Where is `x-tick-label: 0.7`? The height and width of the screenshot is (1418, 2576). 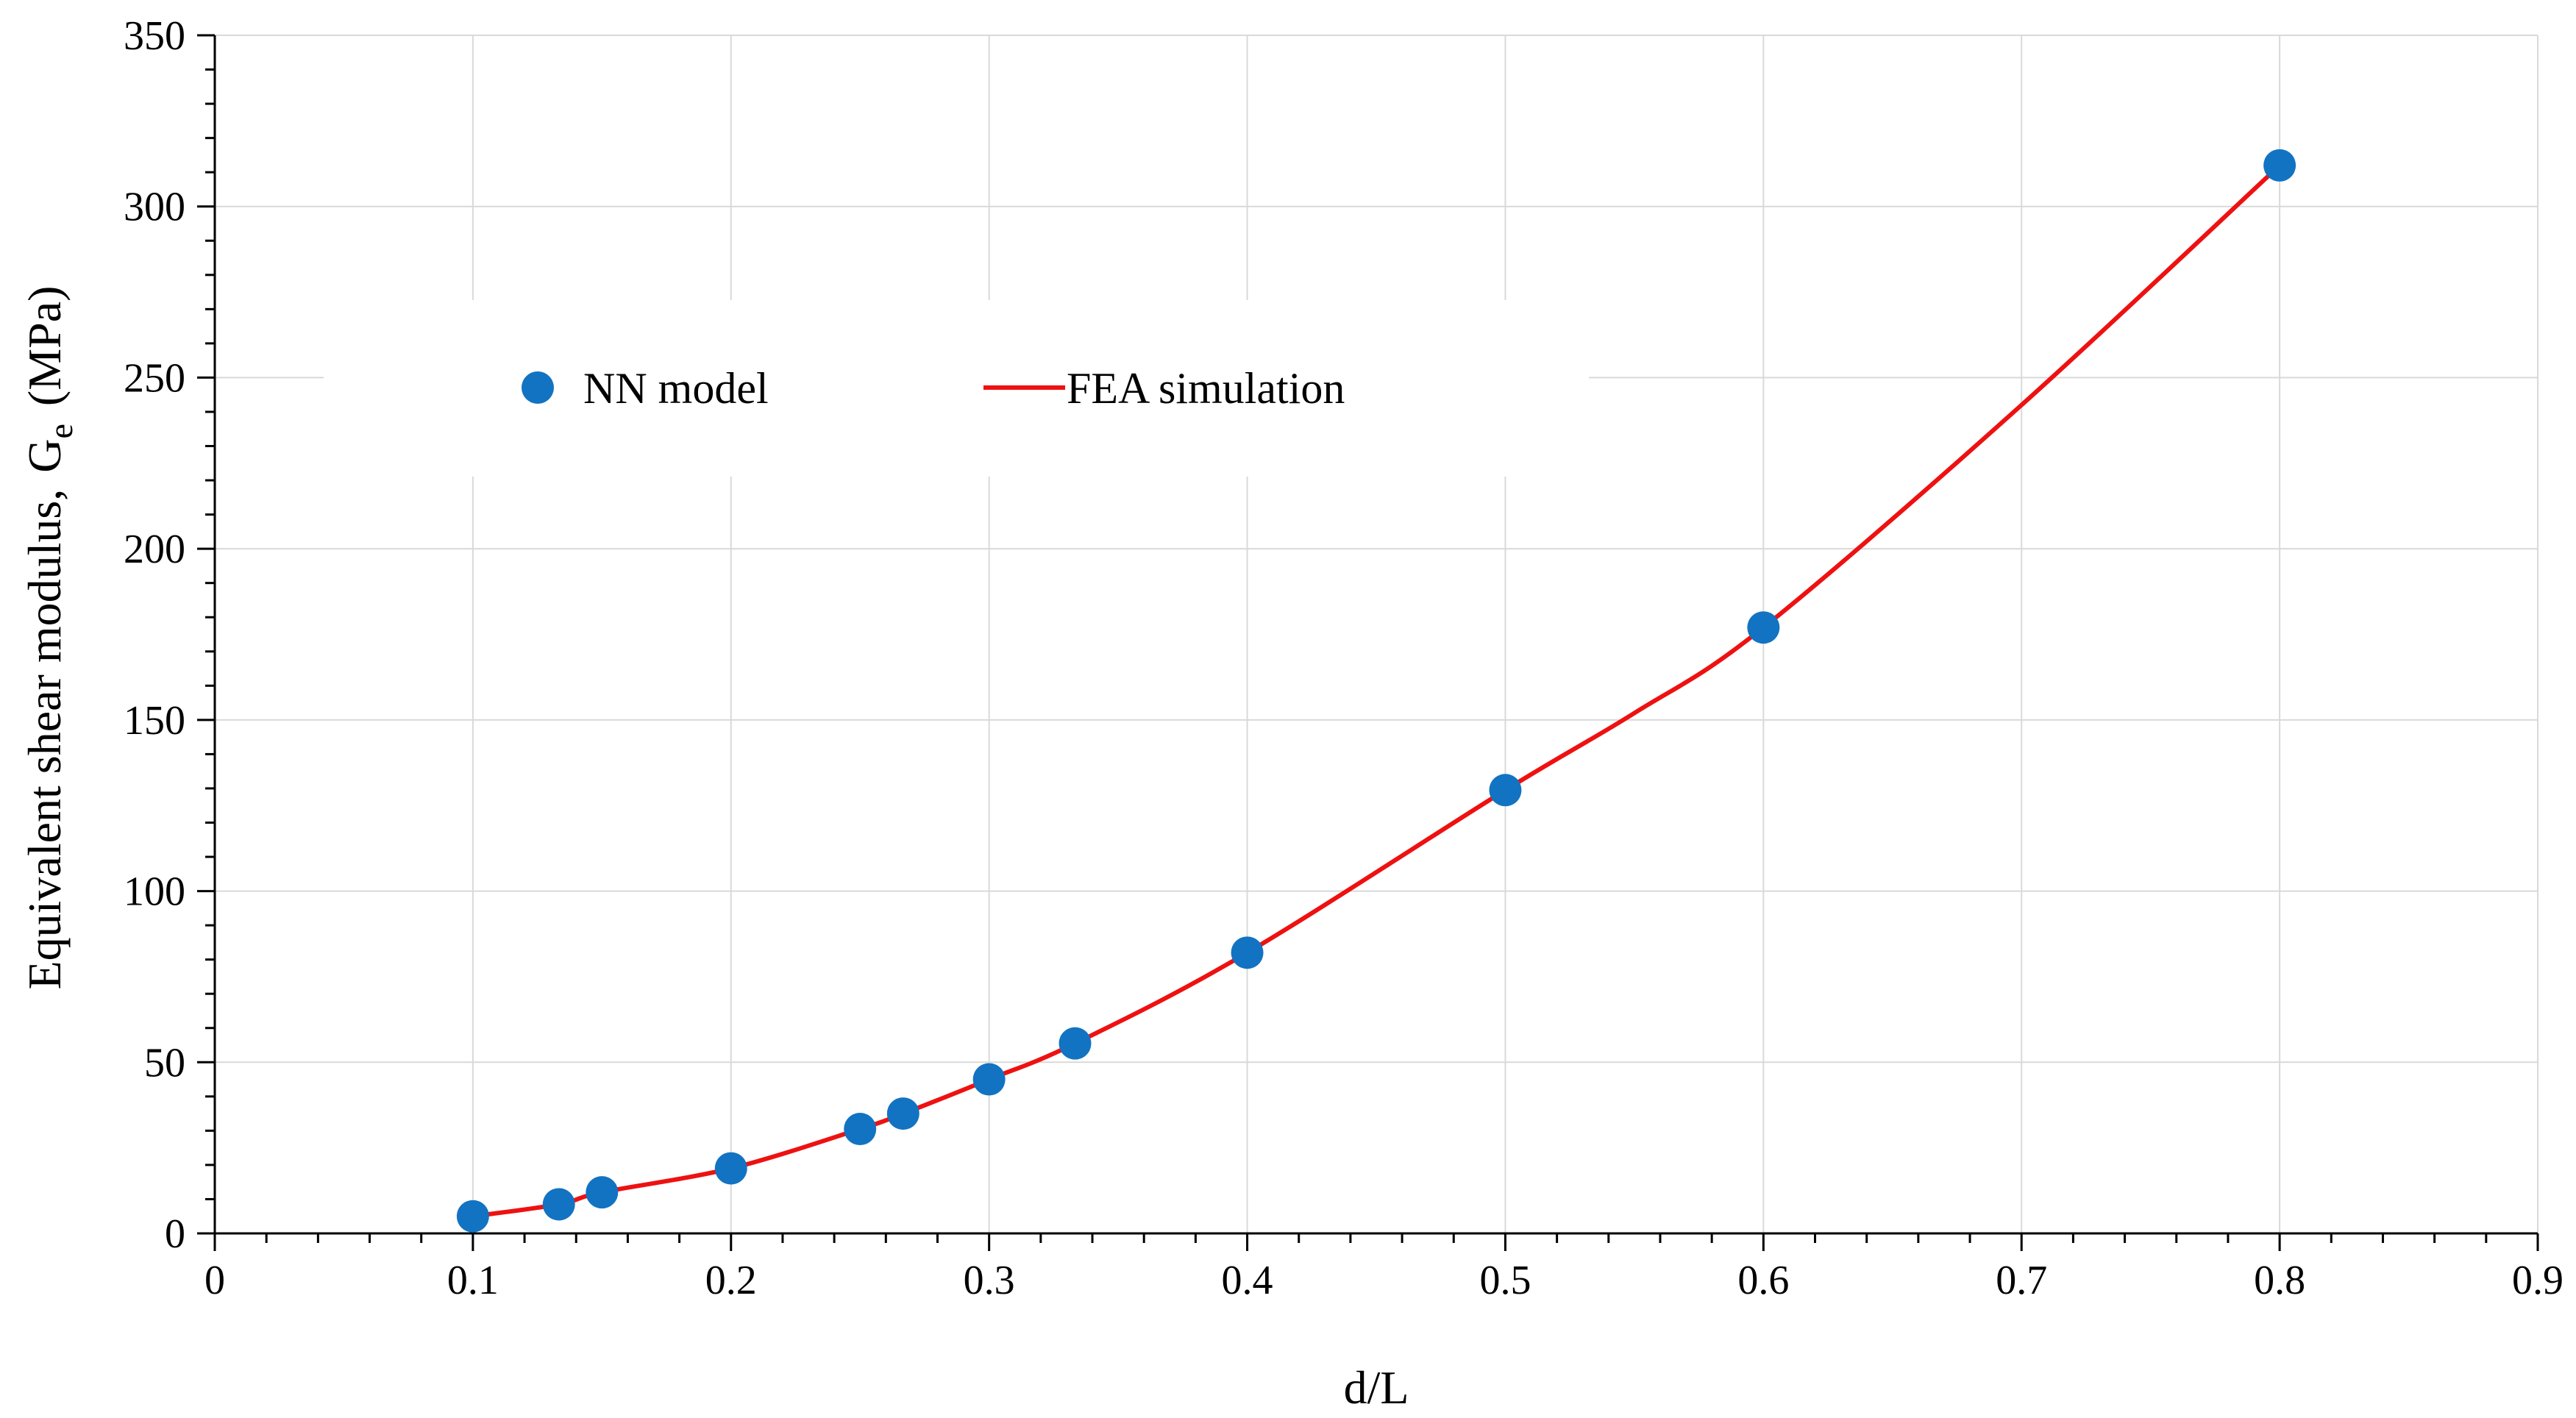
x-tick-label: 0.7 is located at coordinates (2021, 1281).